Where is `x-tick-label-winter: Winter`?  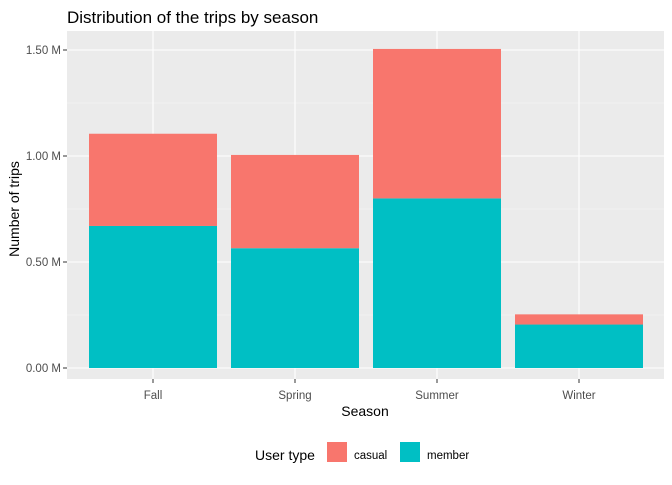
x-tick-label-winter: Winter is located at coordinates (578, 396).